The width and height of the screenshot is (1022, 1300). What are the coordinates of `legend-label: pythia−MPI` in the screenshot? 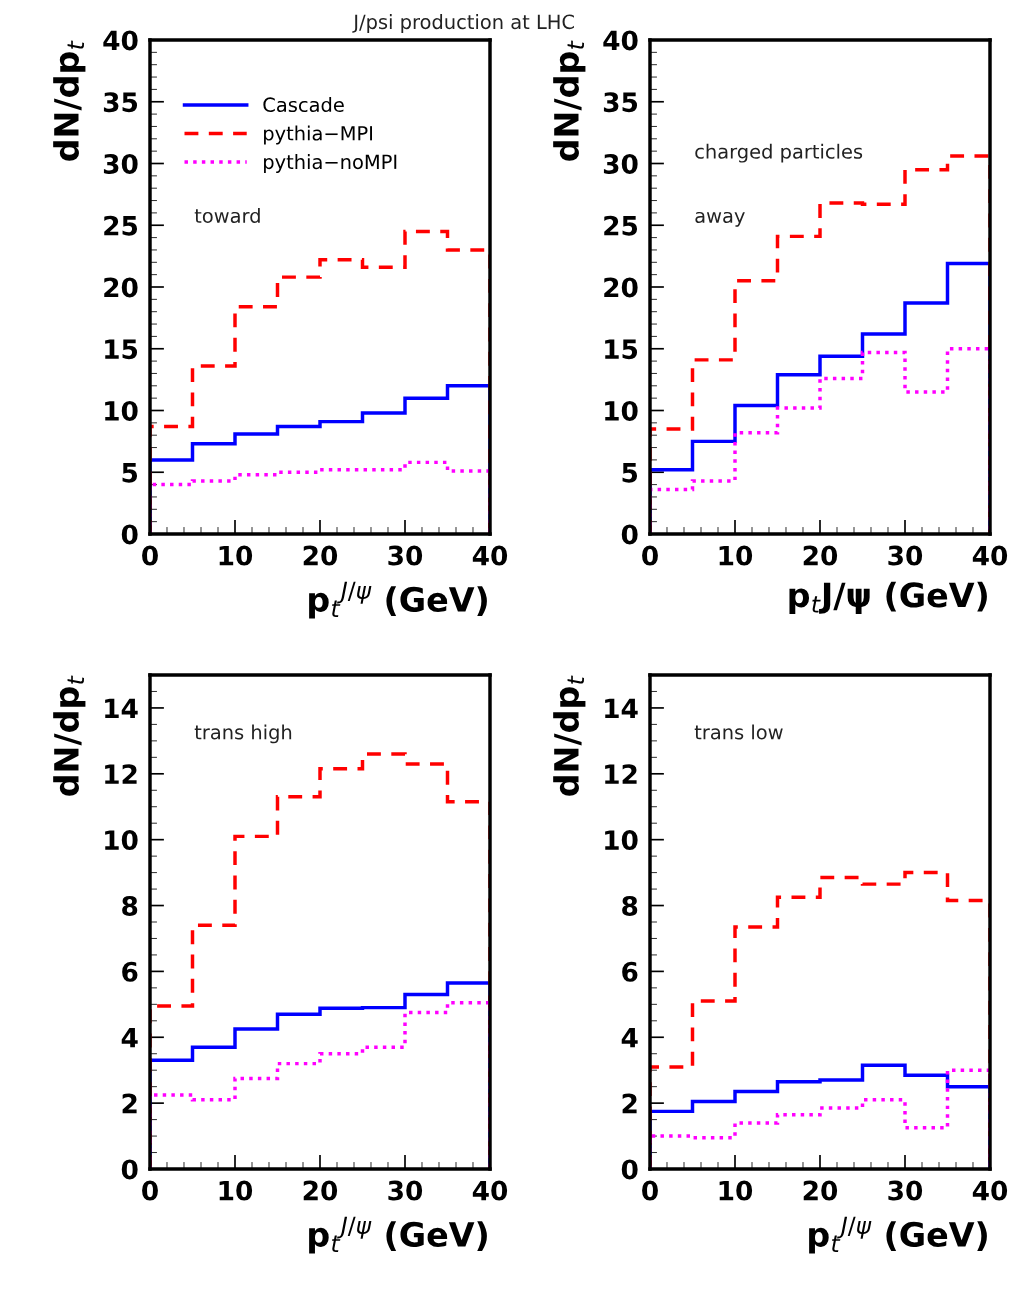 It's located at (318, 135).